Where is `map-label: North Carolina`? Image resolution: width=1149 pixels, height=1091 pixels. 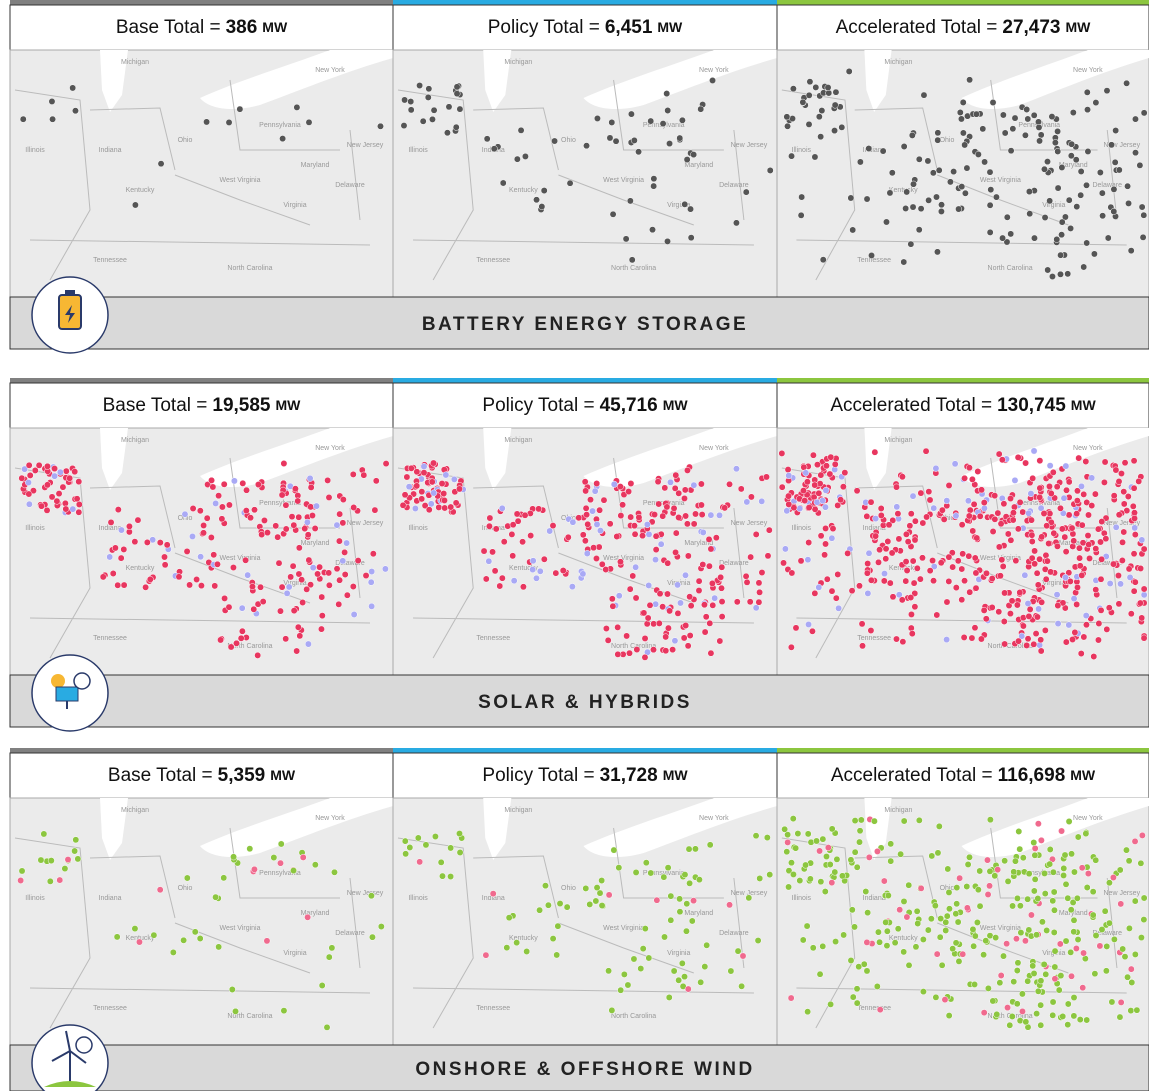 map-label: North Carolina is located at coordinates (1010, 646).